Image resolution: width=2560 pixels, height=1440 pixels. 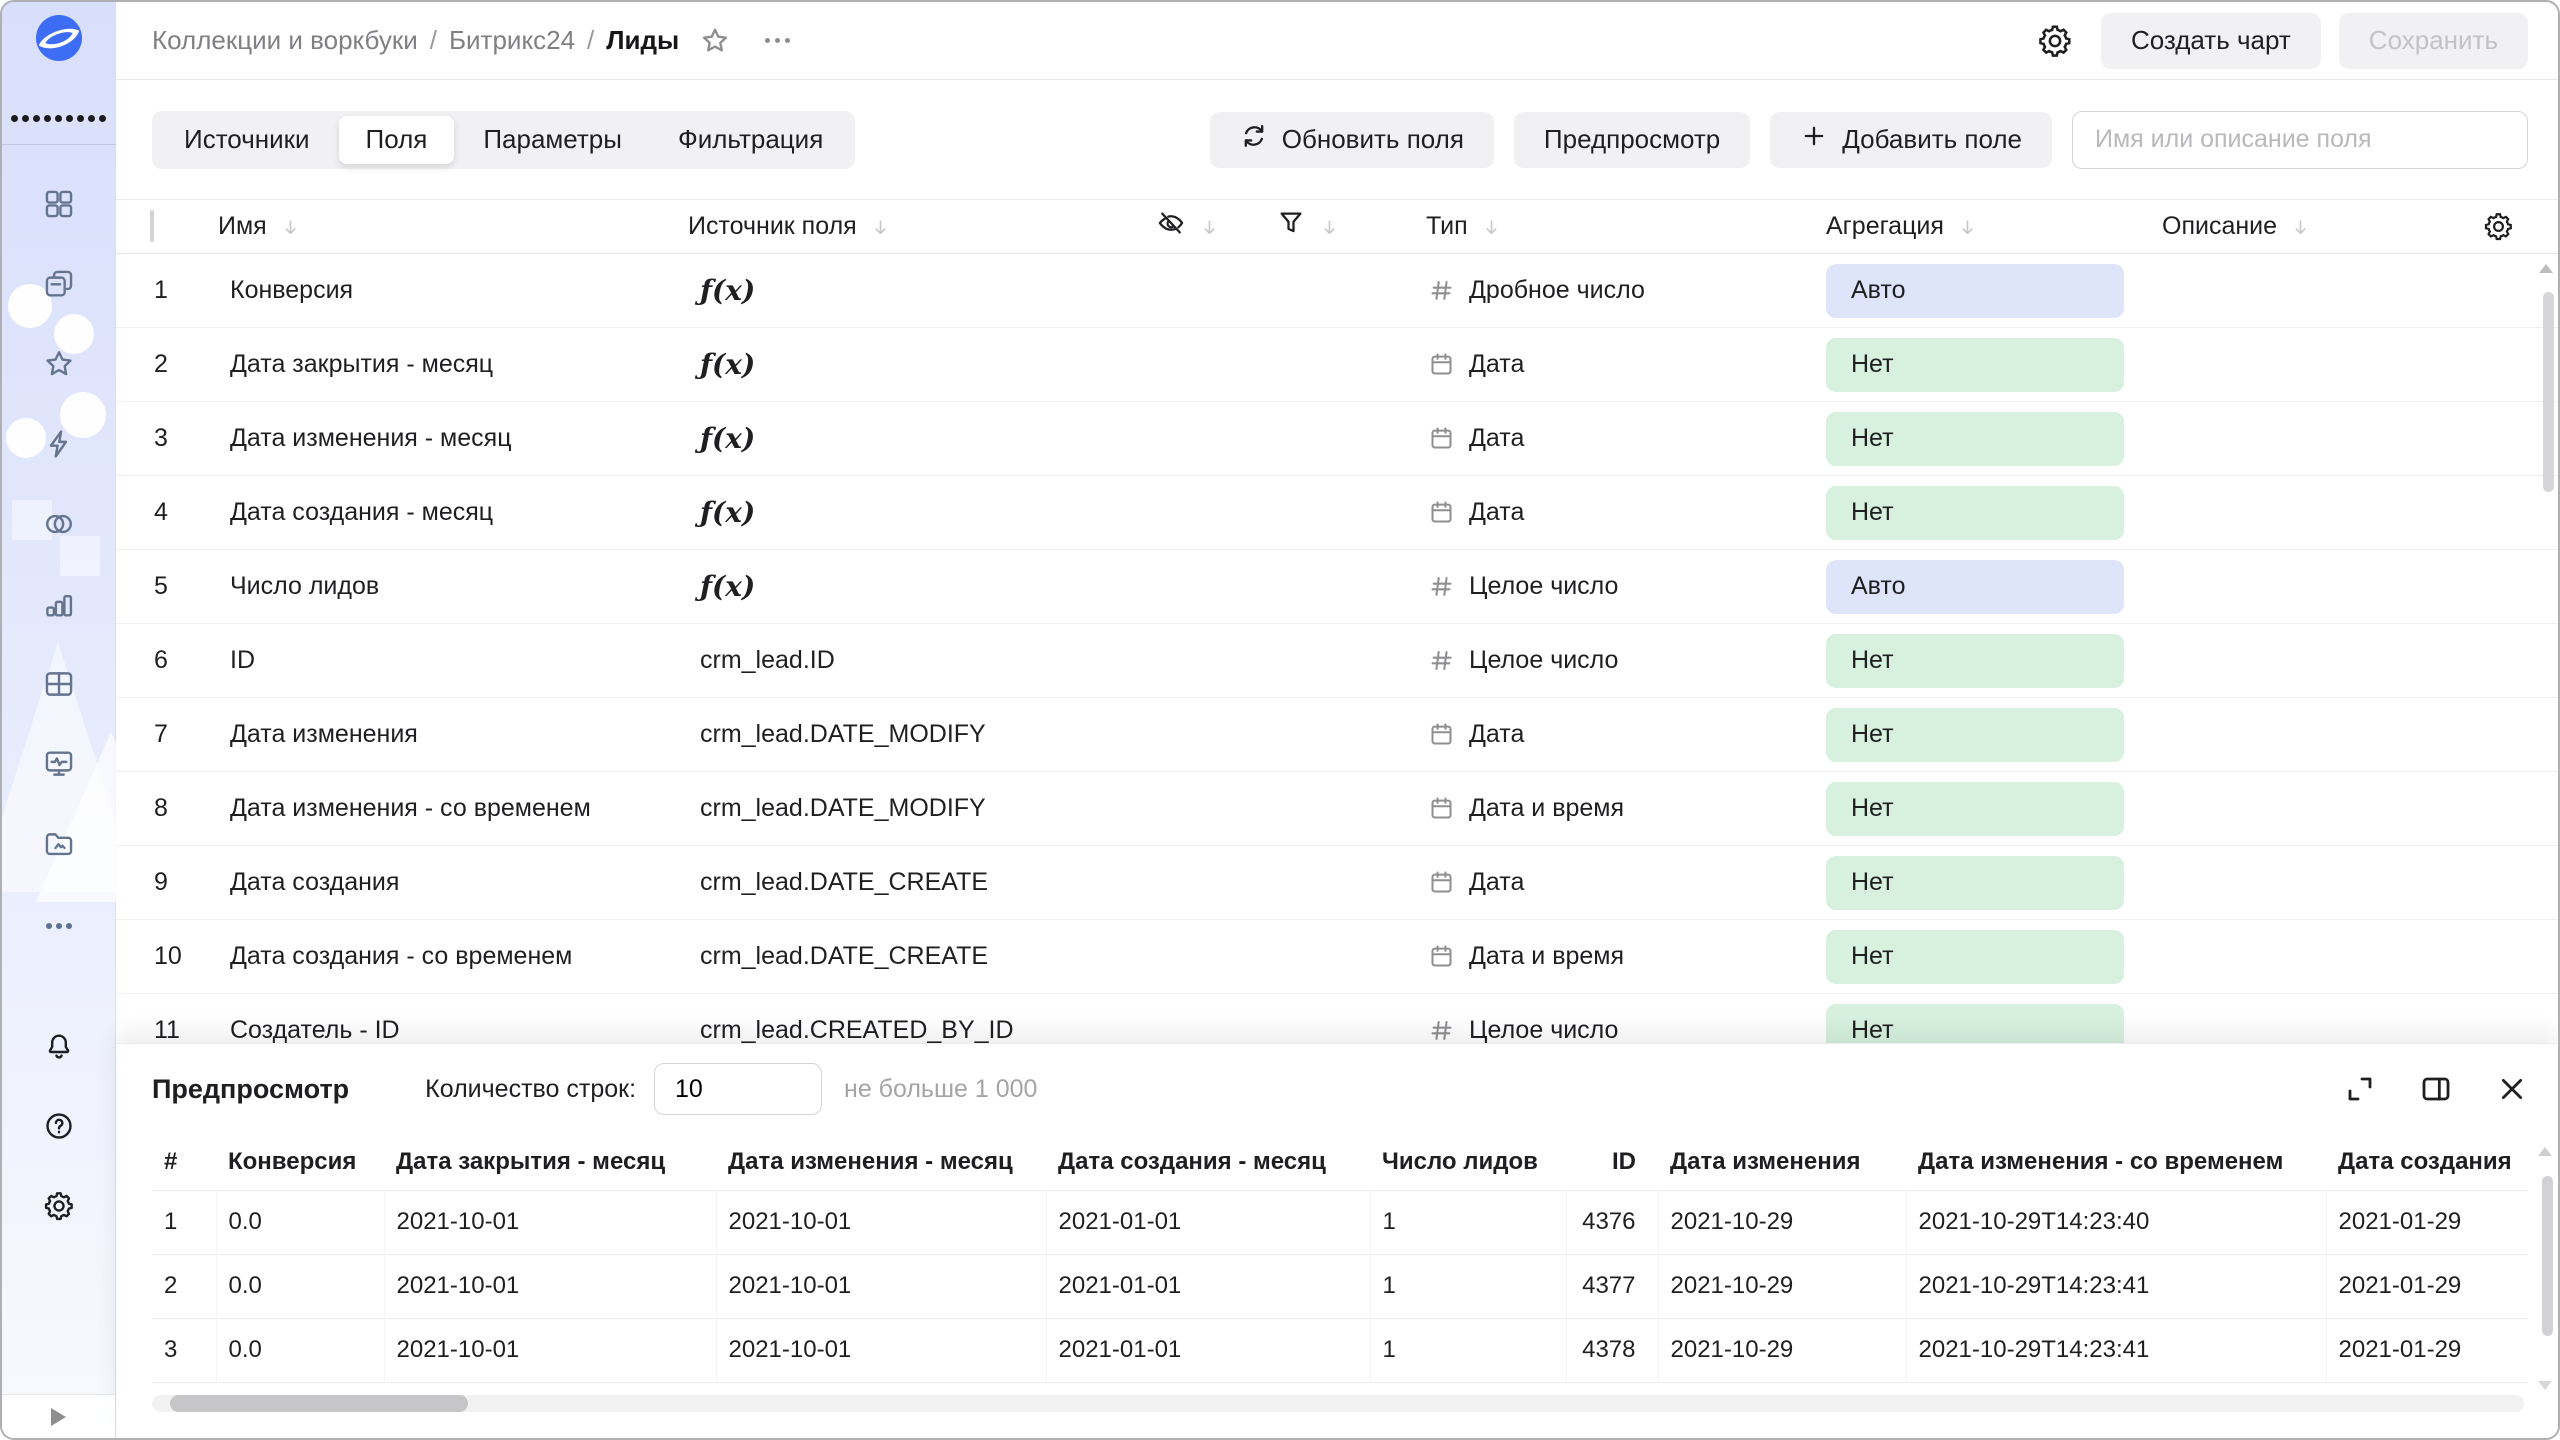 What do you see at coordinates (59, 366) in the screenshot?
I see `sidebar-item-favorites` at bounding box center [59, 366].